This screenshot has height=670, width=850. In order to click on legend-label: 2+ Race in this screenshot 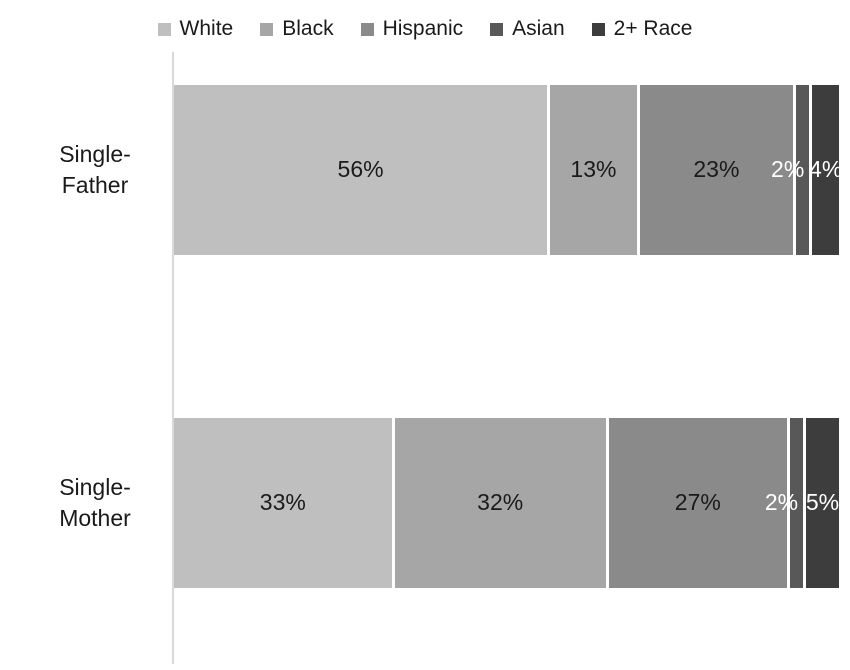, I will do `click(653, 28)`.